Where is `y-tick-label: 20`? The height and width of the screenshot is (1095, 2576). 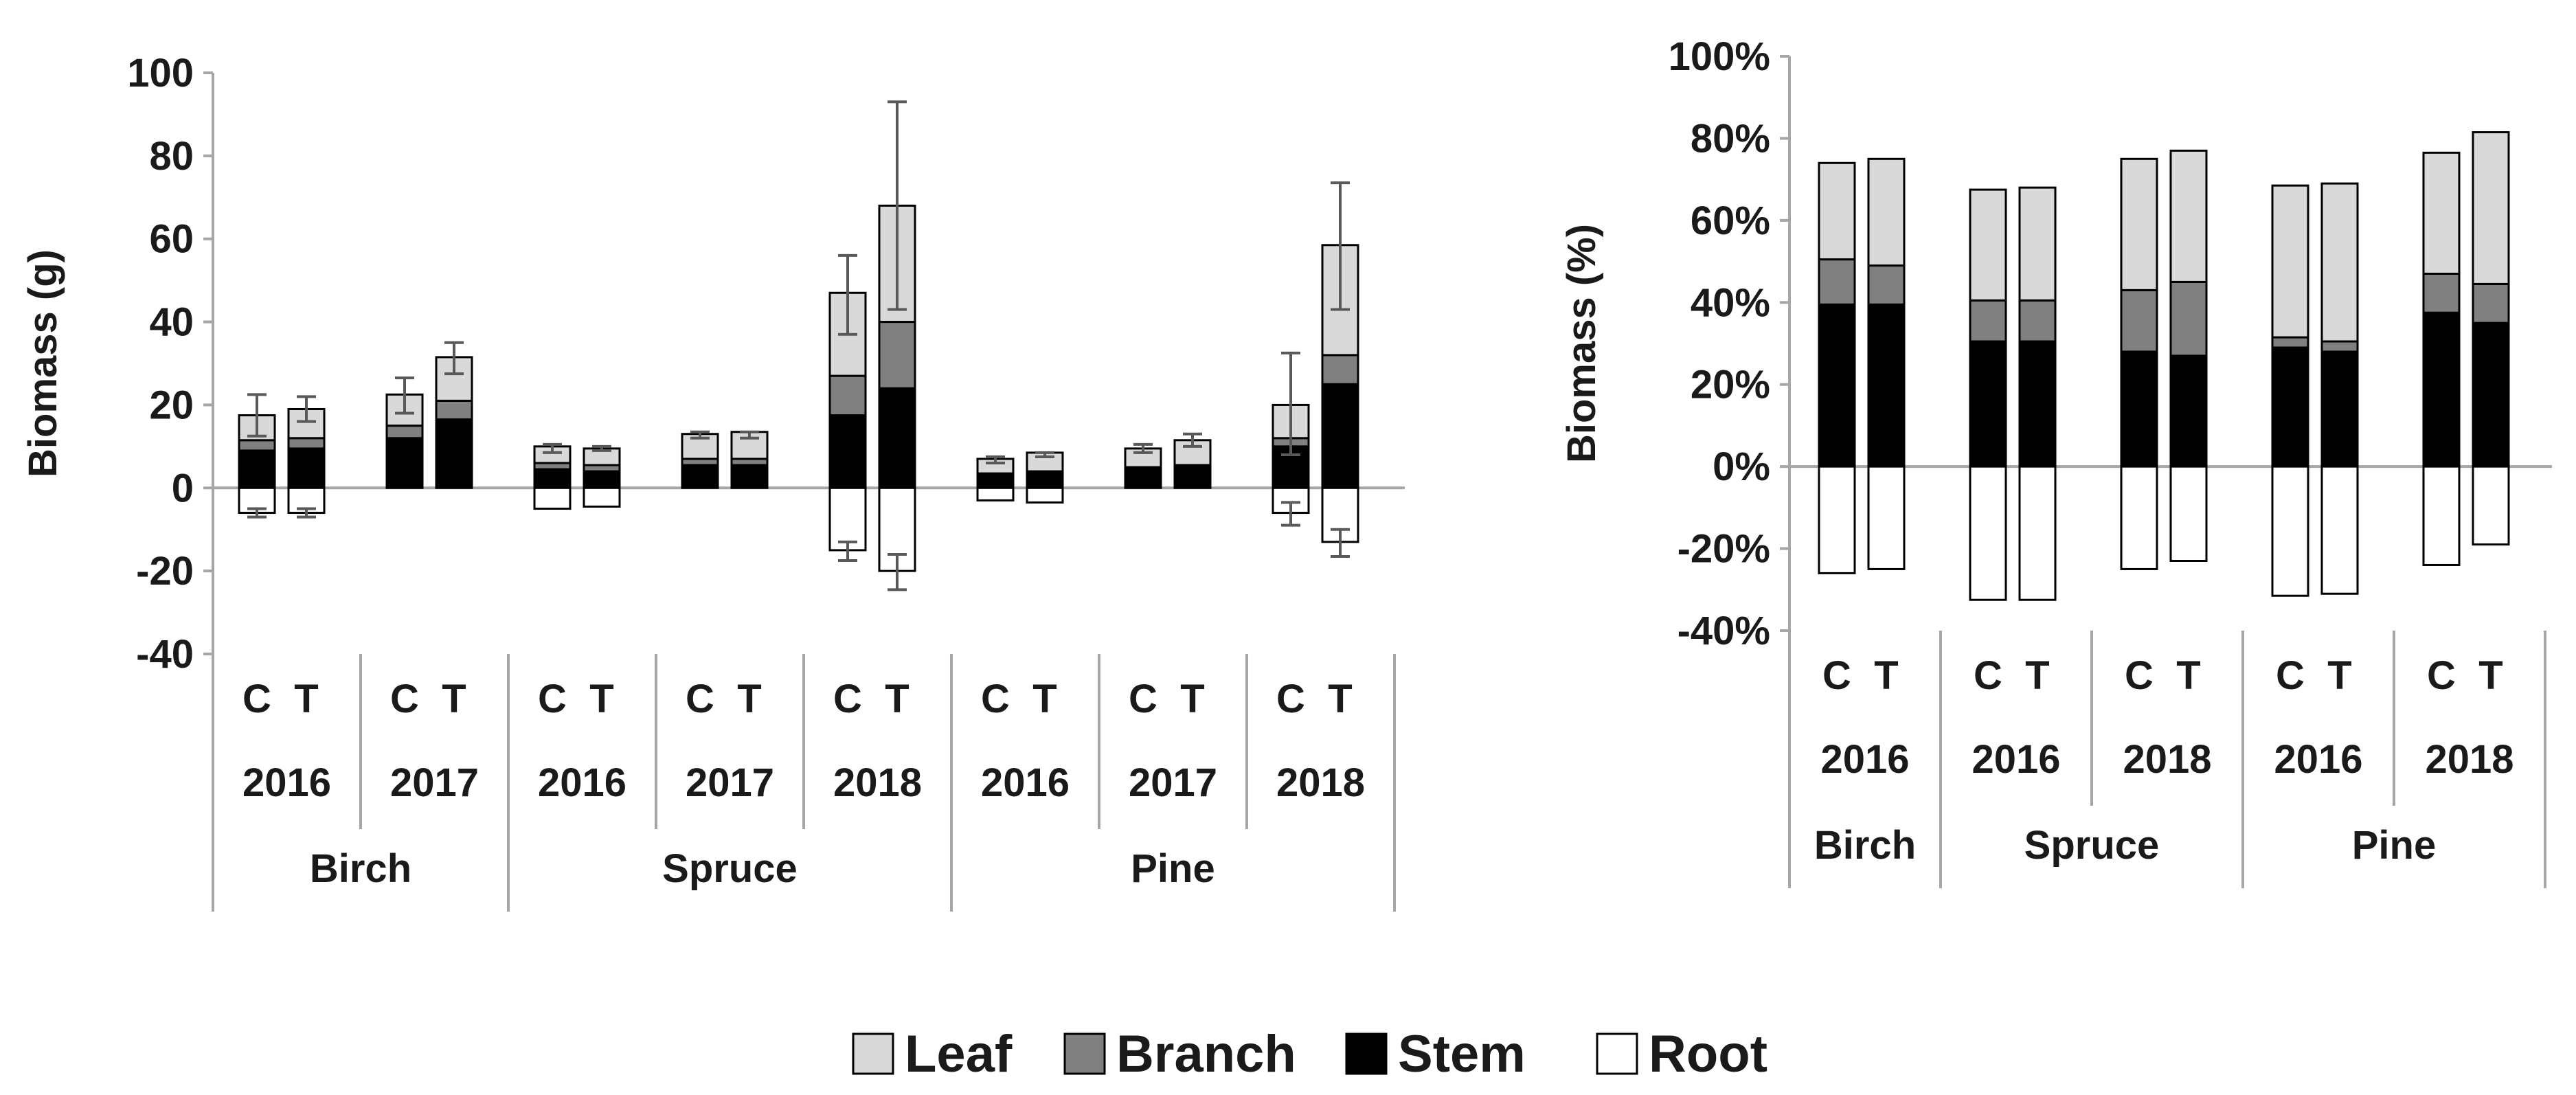 y-tick-label: 20 is located at coordinates (171, 405).